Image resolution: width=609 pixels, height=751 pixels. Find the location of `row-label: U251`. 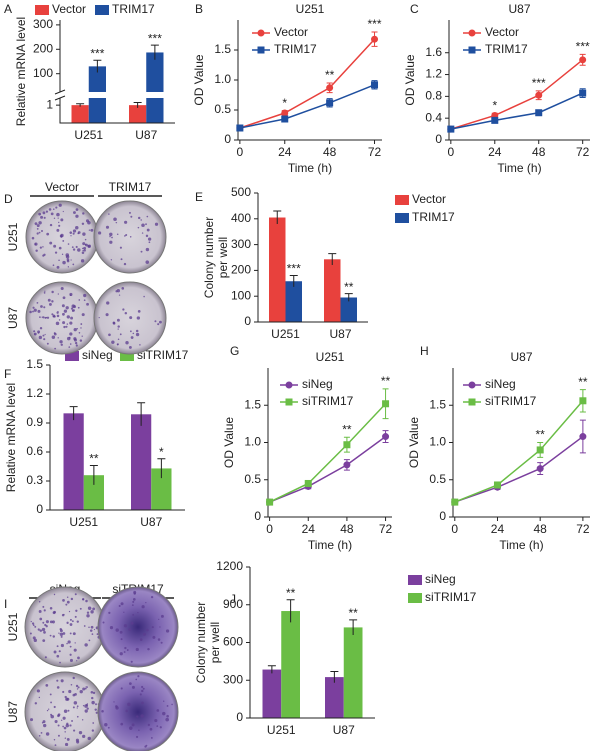

row-label: U251 is located at coordinates (13, 236).